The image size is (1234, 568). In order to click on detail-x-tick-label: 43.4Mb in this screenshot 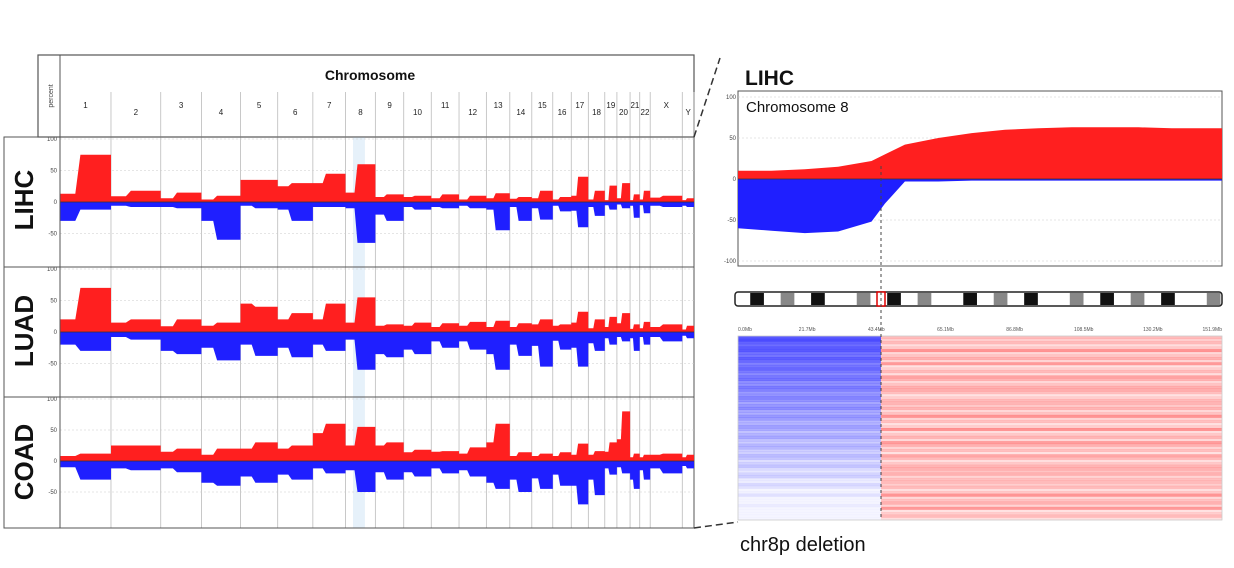, I will do `click(876, 330)`.